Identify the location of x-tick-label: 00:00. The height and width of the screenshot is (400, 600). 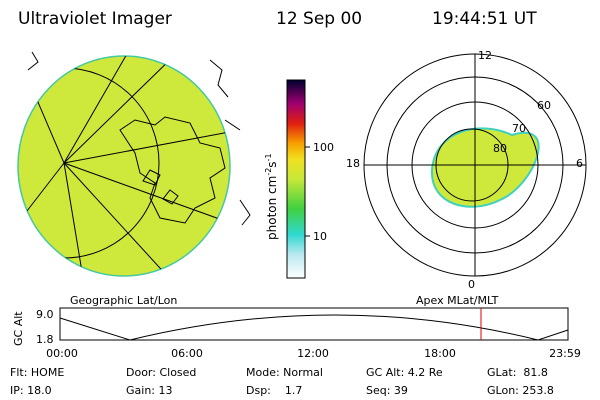
(62, 353).